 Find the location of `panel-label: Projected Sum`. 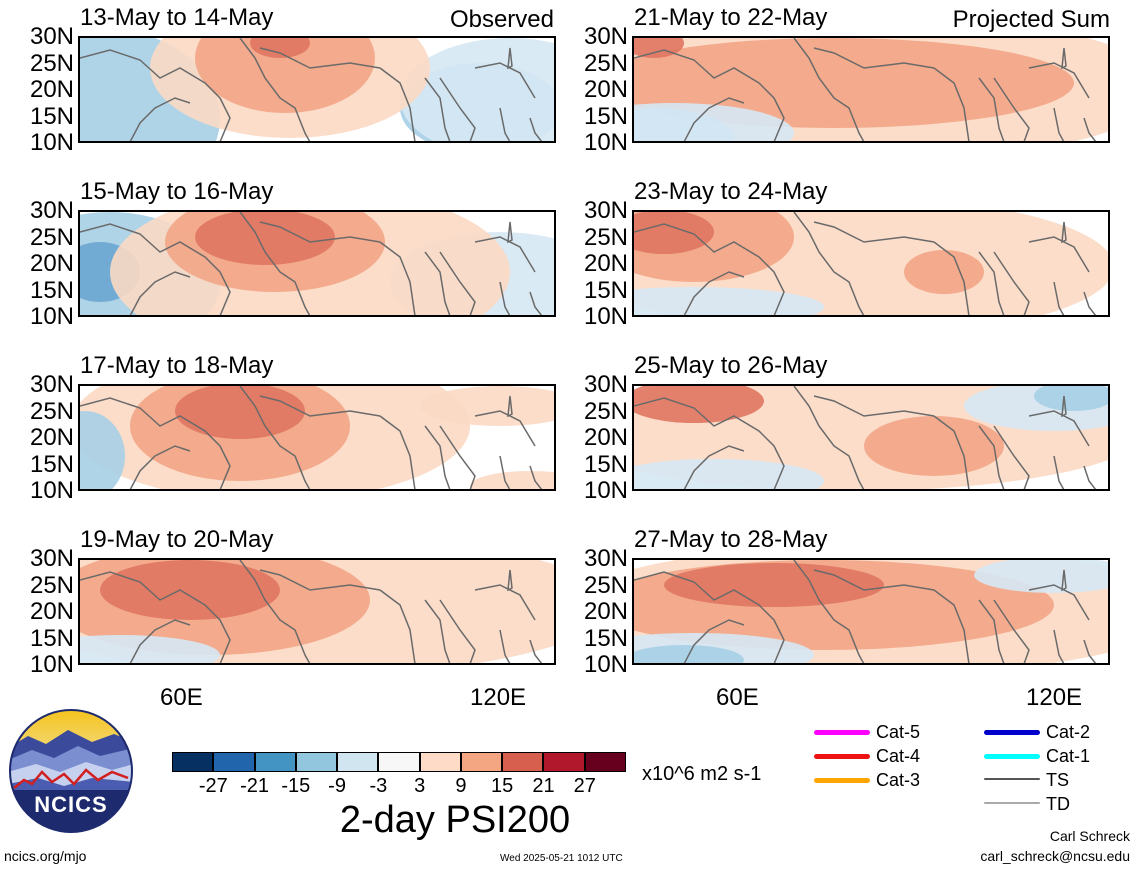

panel-label: Projected Sum is located at coordinates (1031, 19).